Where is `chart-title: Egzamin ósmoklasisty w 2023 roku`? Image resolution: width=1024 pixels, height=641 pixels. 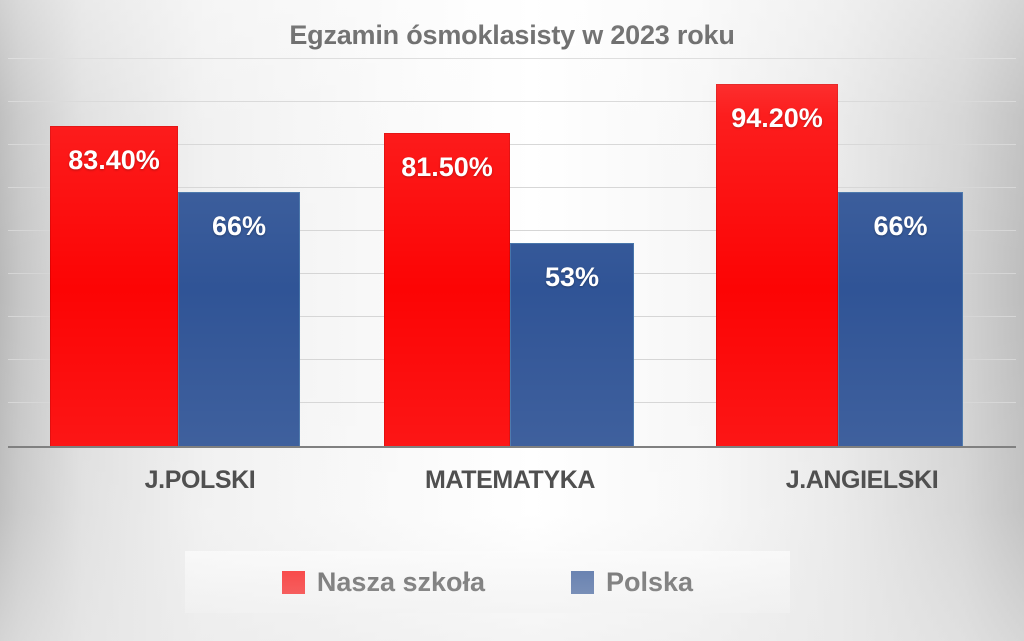 chart-title: Egzamin ósmoklasisty w 2023 roku is located at coordinates (512, 35).